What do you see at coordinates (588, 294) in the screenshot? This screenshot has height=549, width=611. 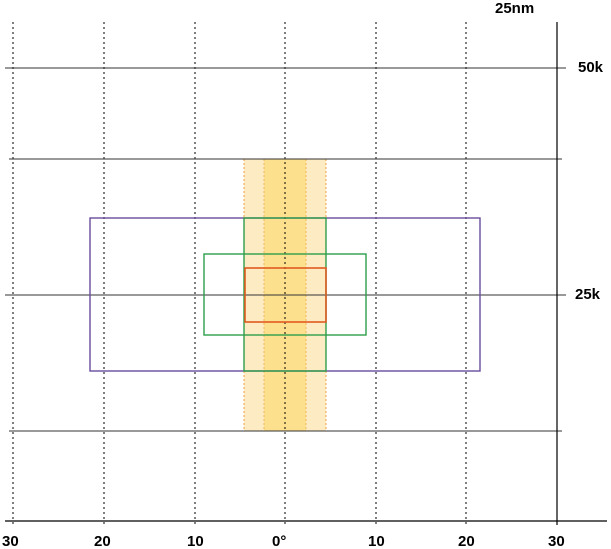 I see `altitude-label-25k: 25k` at bounding box center [588, 294].